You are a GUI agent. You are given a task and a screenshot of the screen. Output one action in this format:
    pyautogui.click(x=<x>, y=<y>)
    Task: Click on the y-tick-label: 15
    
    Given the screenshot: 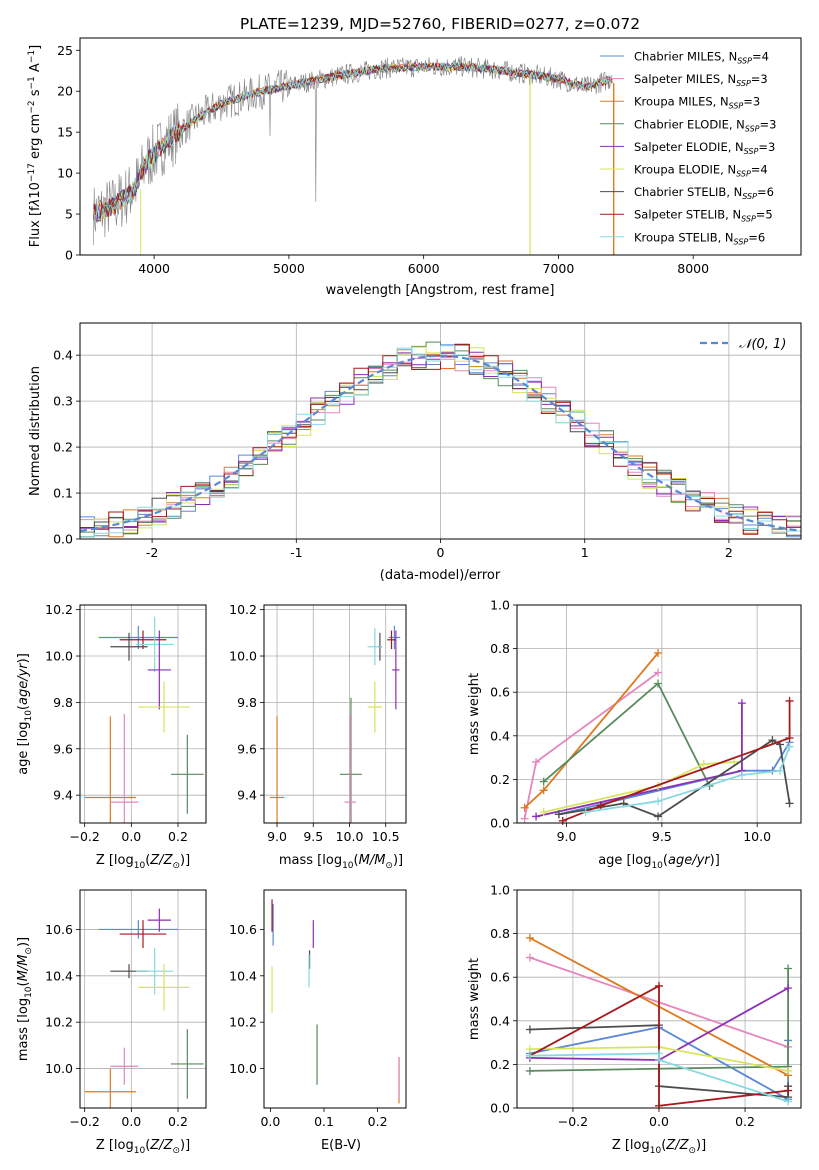 What is the action you would take?
    pyautogui.click(x=65, y=132)
    